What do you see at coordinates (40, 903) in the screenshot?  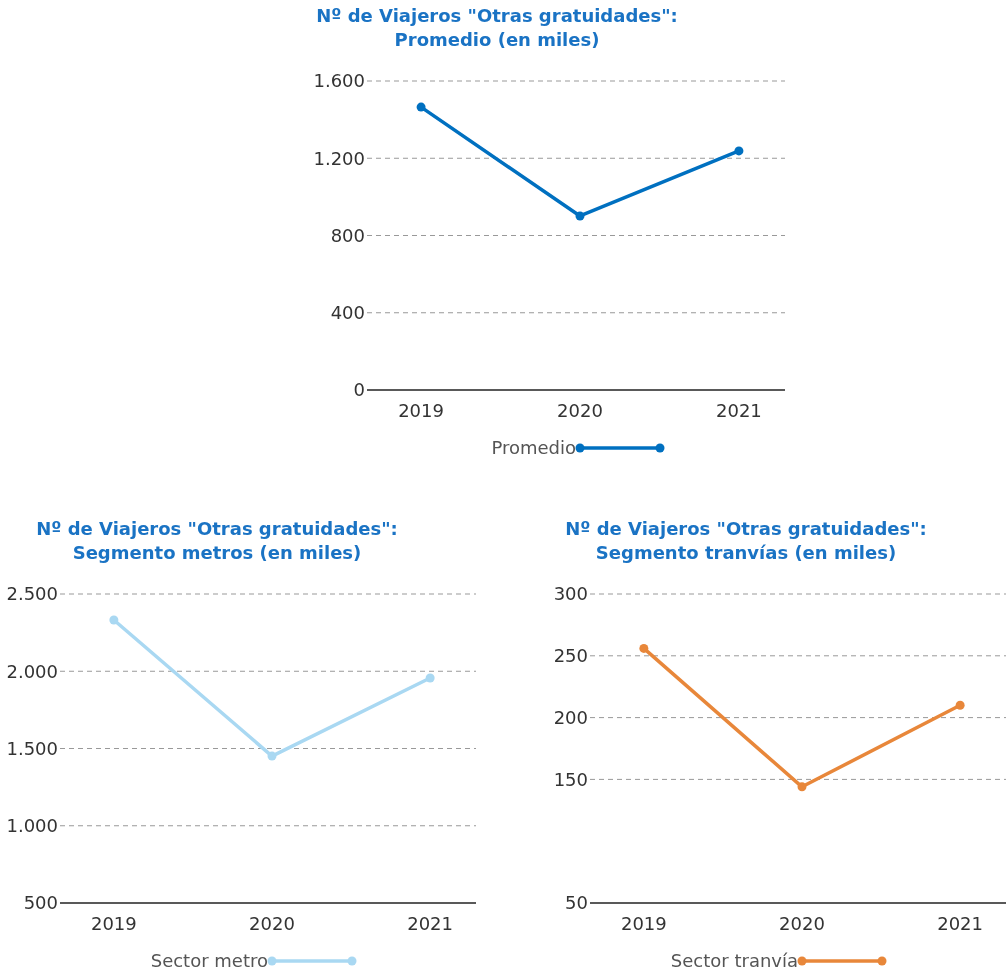 I see `y-tick-label: 500` at bounding box center [40, 903].